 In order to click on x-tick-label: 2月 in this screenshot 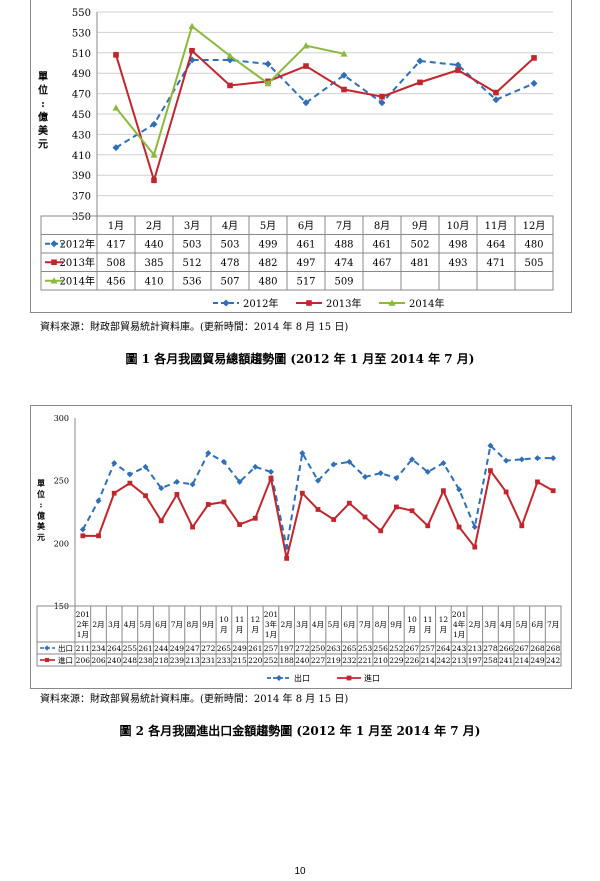, I will do `click(287, 624)`.